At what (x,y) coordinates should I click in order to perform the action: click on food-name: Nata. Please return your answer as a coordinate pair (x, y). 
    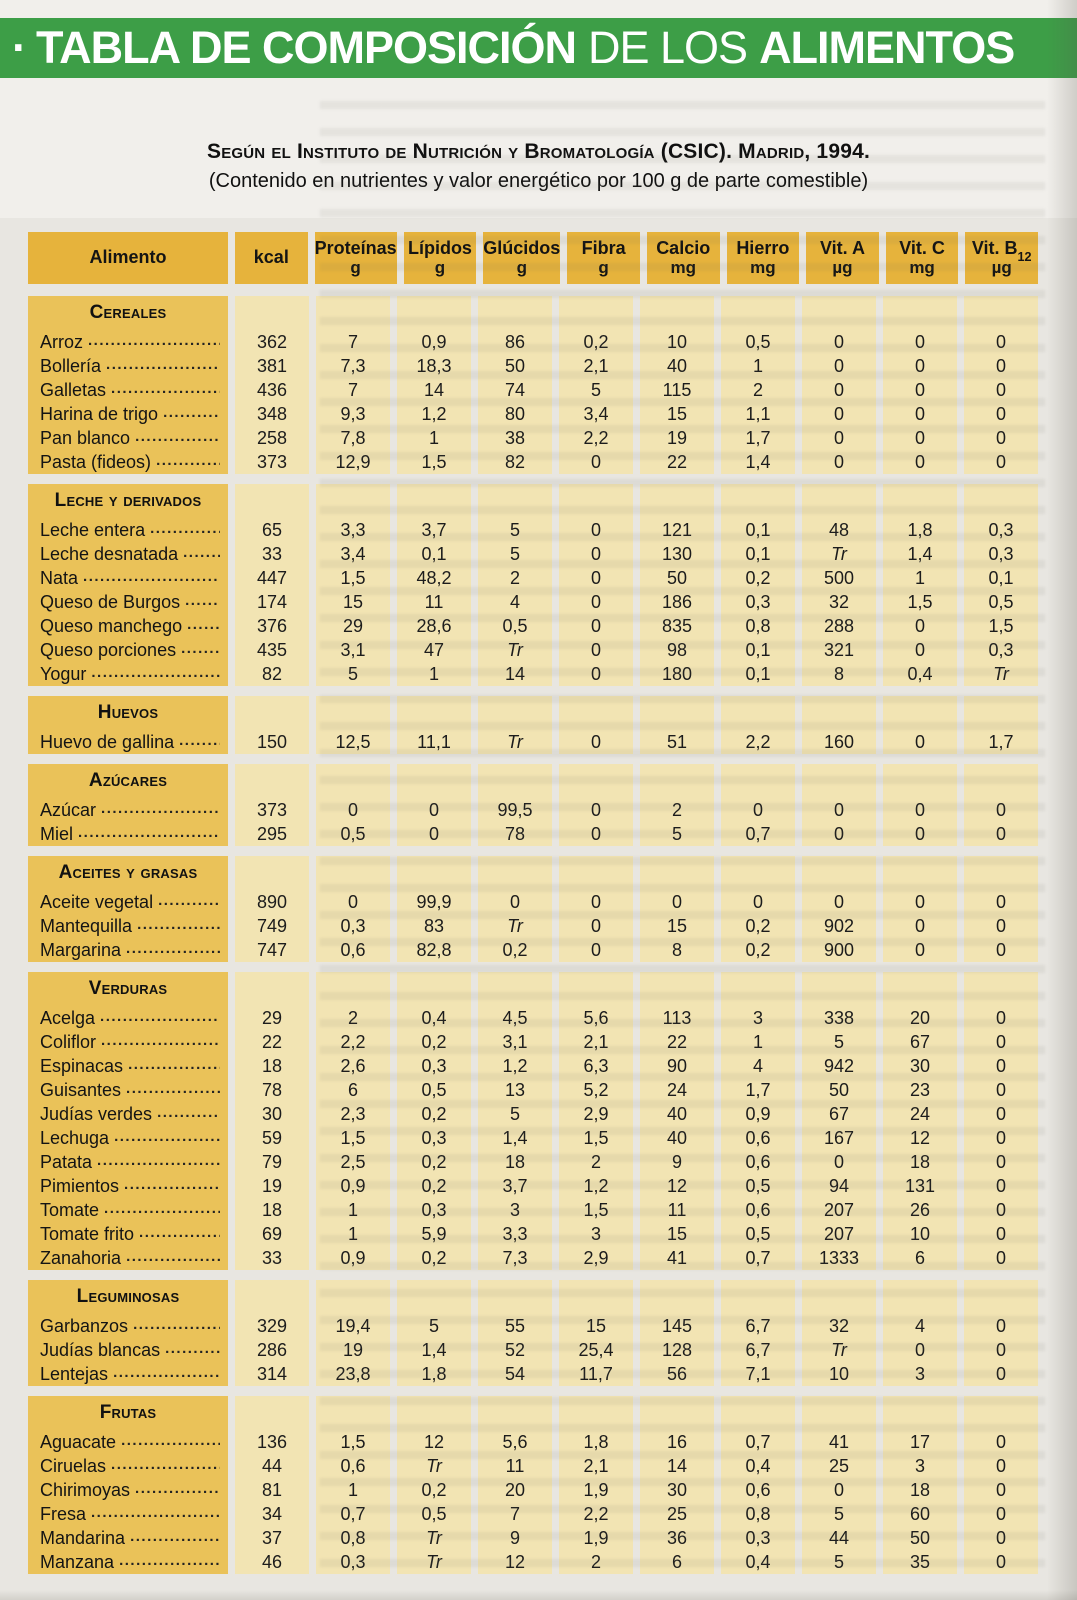
    Looking at the image, I should click on (59, 577).